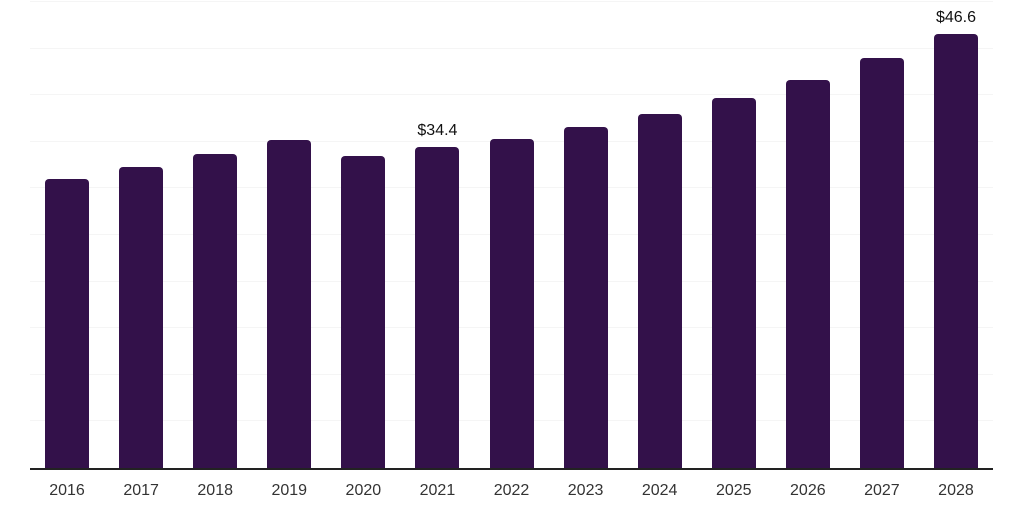  I want to click on x-tick-label: 2028, so click(956, 490).